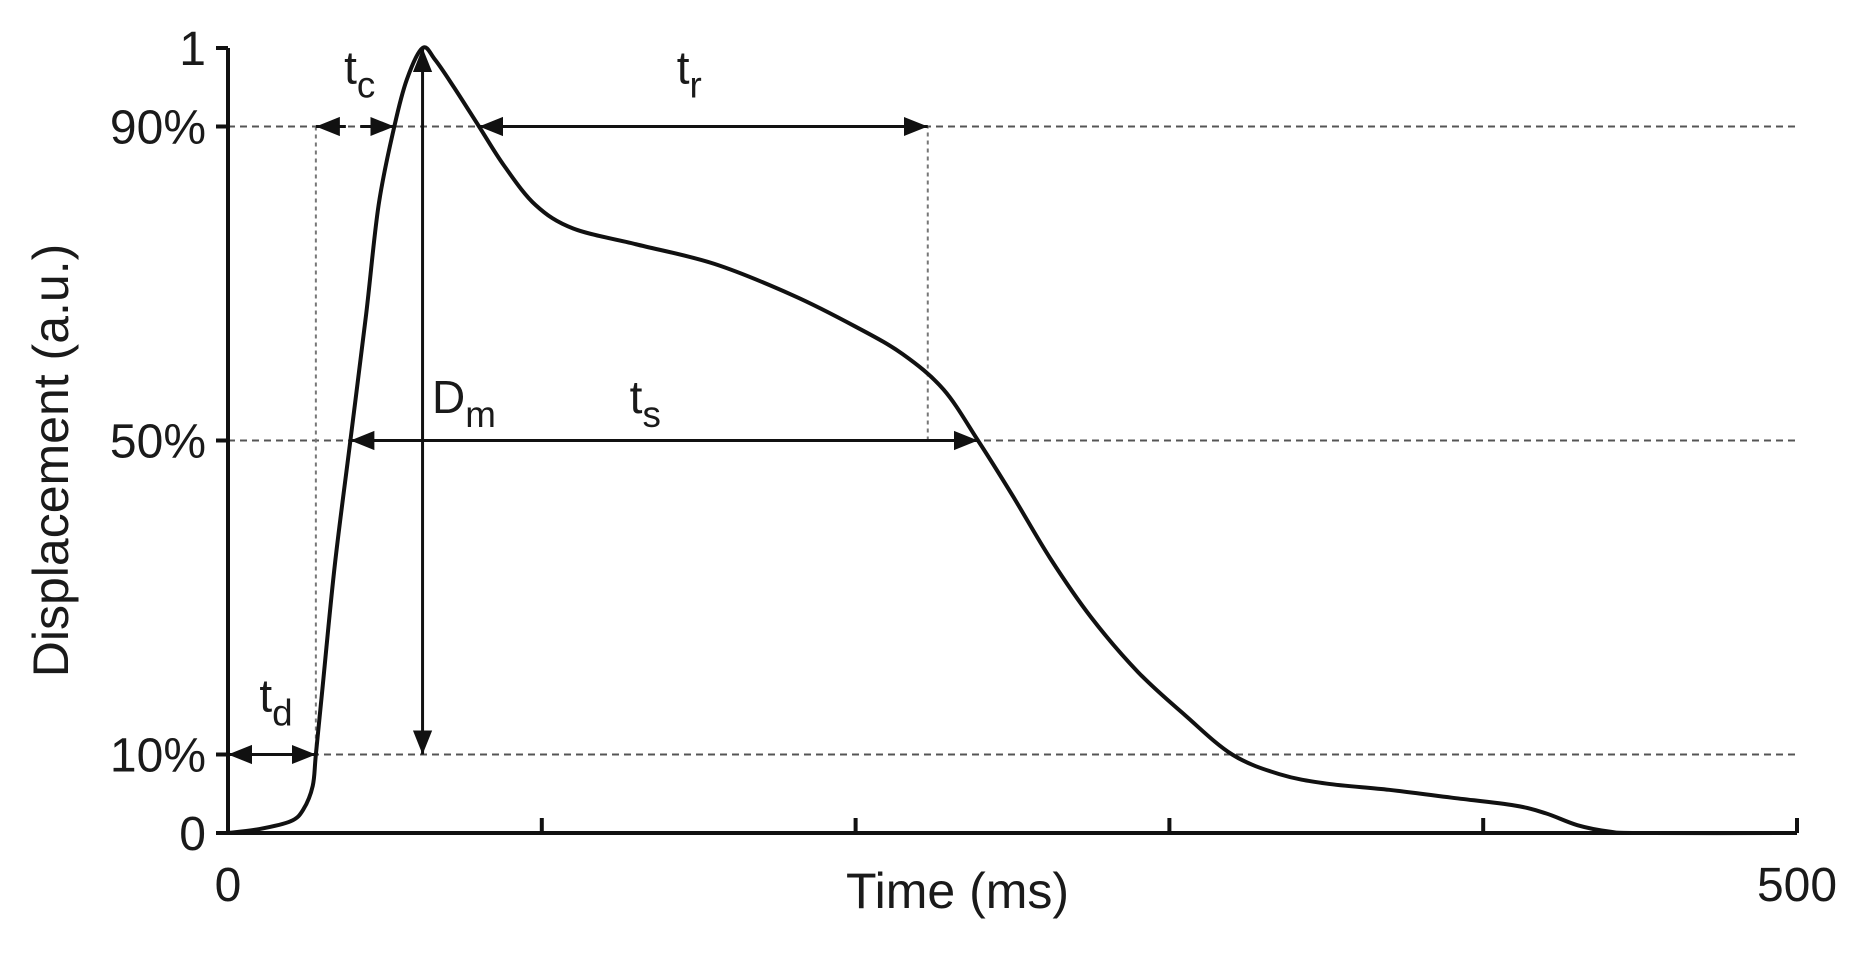 Image resolution: width=1869 pixels, height=959 pixels. What do you see at coordinates (228, 885) in the screenshot?
I see `x-tick-label: 0` at bounding box center [228, 885].